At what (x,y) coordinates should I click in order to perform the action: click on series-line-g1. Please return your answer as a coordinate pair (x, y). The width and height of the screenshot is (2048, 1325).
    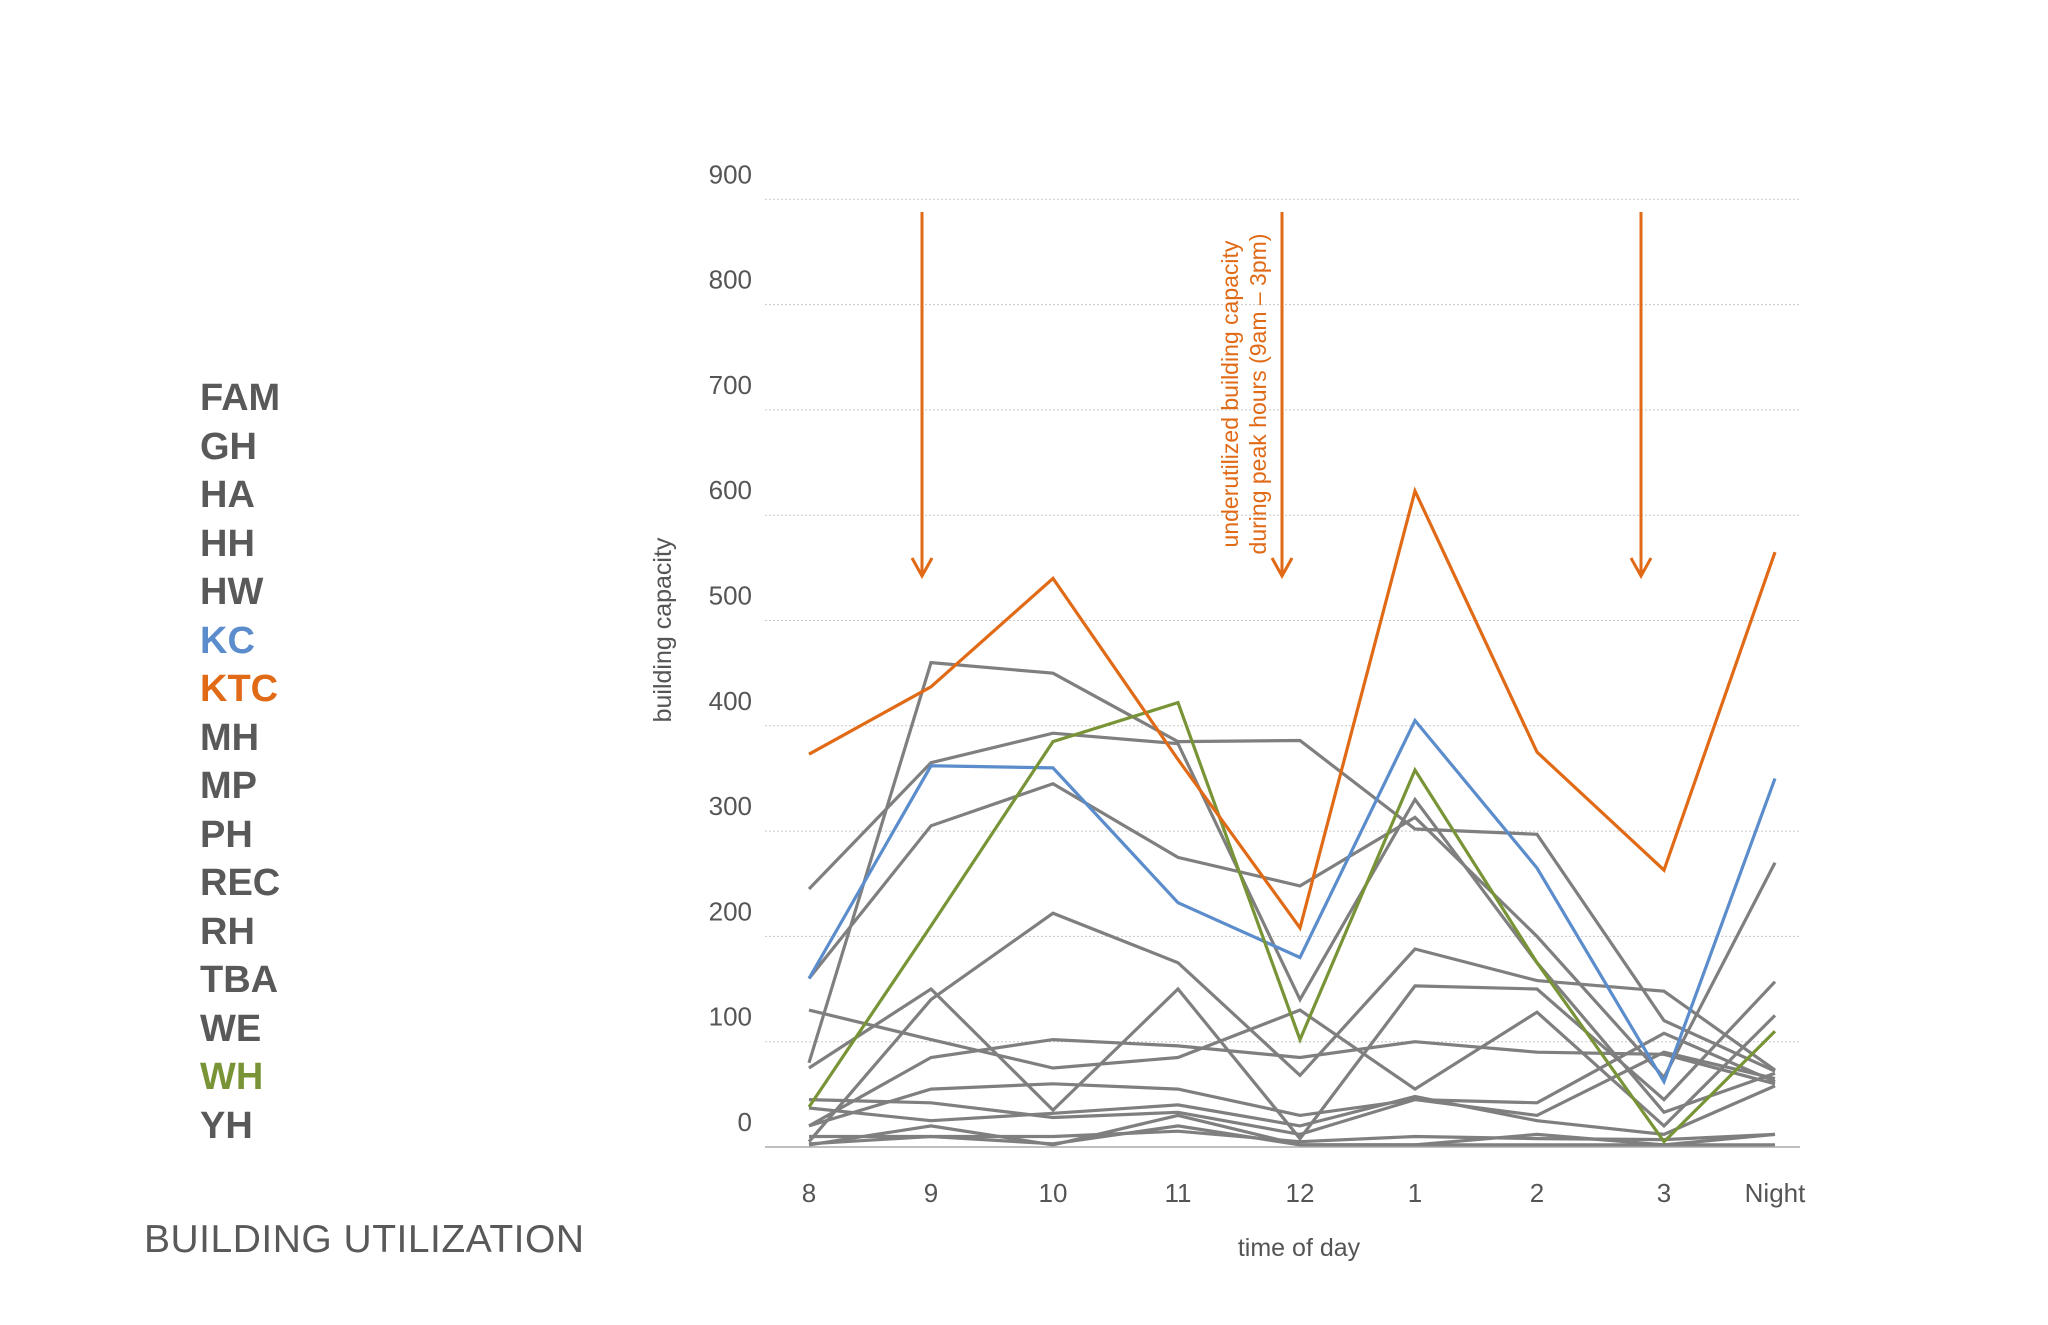
    Looking at the image, I should click on (1291, 866).